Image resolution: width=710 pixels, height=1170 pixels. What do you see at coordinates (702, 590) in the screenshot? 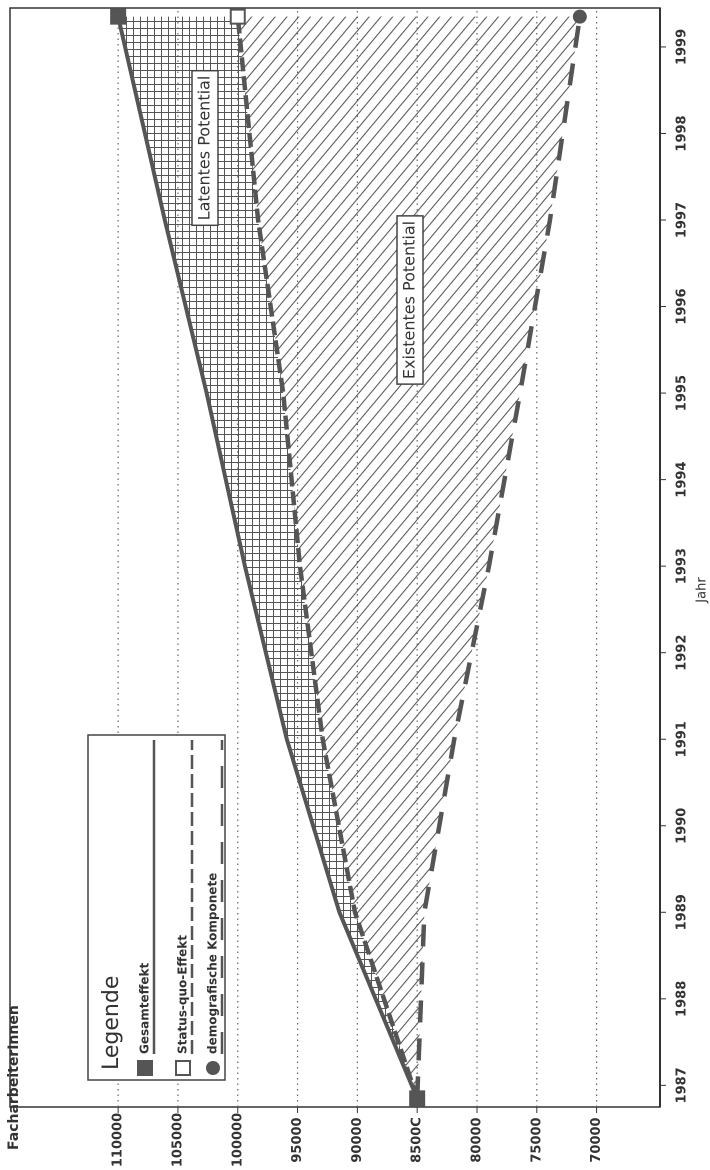
I see `x-axis-label: Jahr` at bounding box center [702, 590].